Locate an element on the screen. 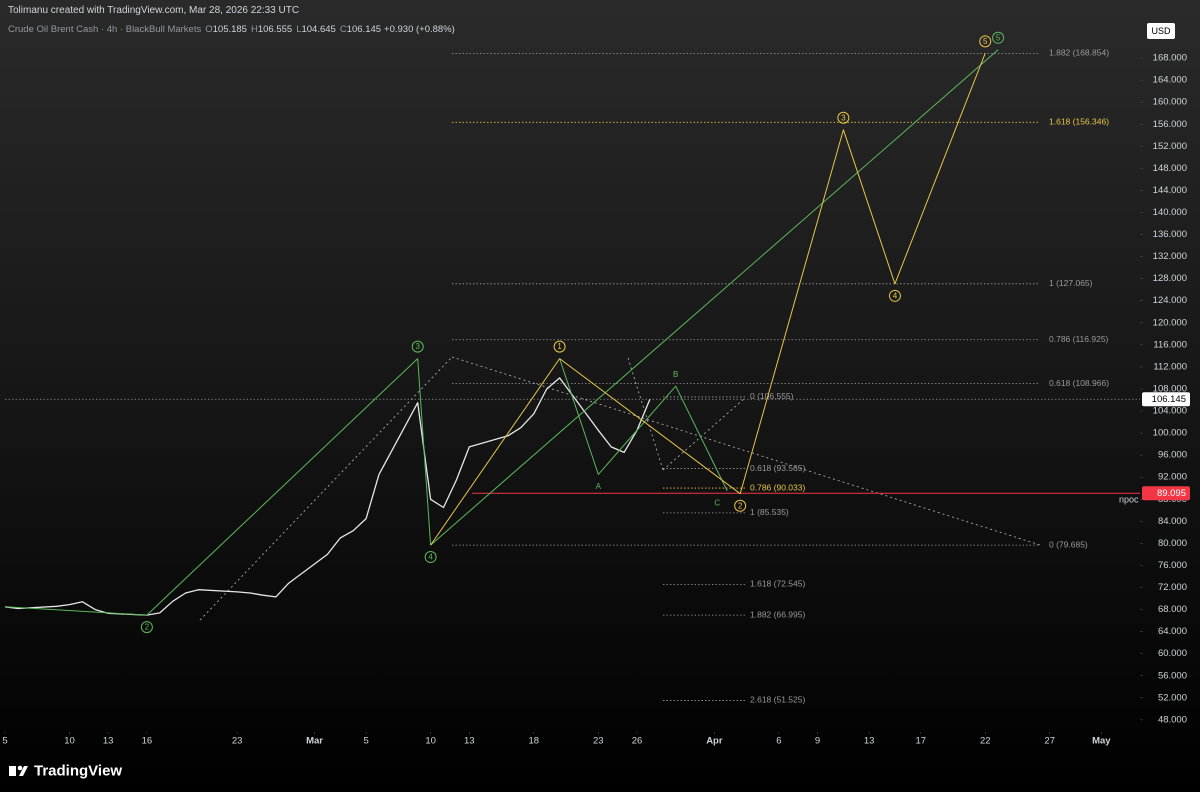  y-tick-label: 48.000 is located at coordinates (1172, 719).